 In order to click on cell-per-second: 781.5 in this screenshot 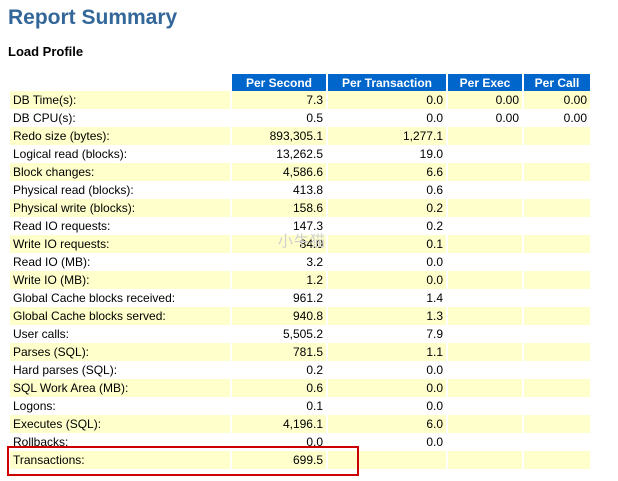, I will do `click(279, 352)`.